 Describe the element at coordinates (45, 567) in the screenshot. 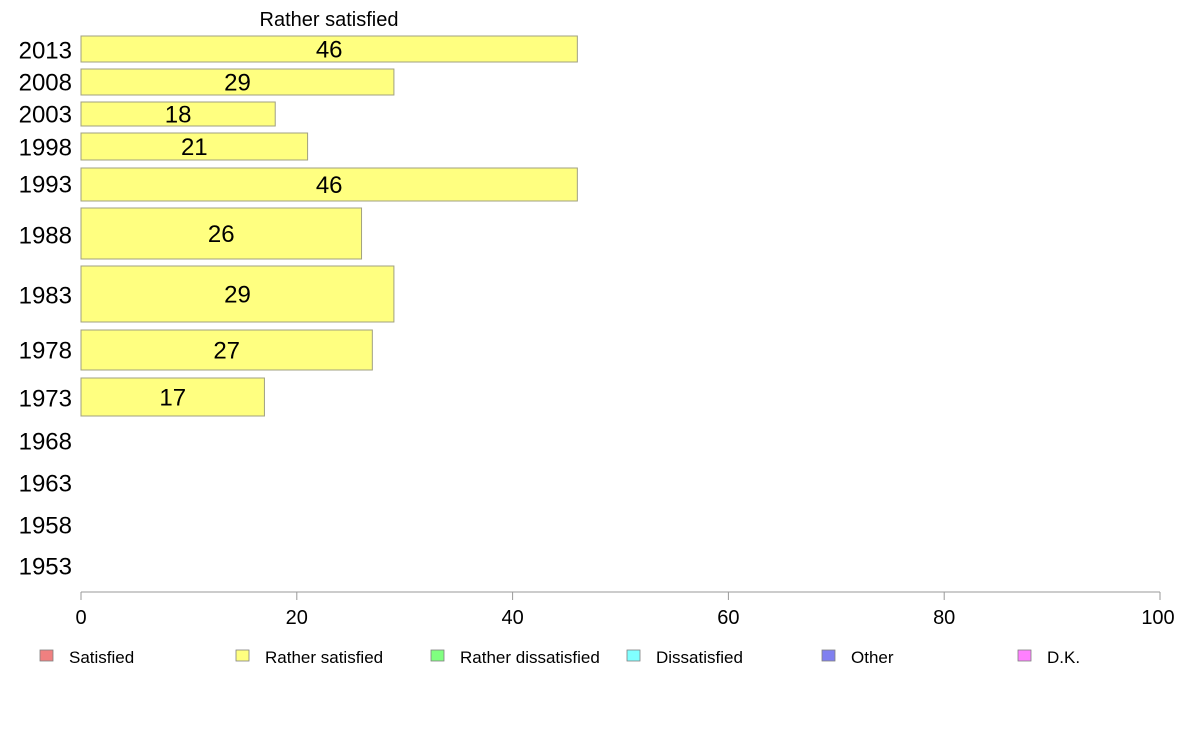

I see `y-tick-label: 1953` at that location.